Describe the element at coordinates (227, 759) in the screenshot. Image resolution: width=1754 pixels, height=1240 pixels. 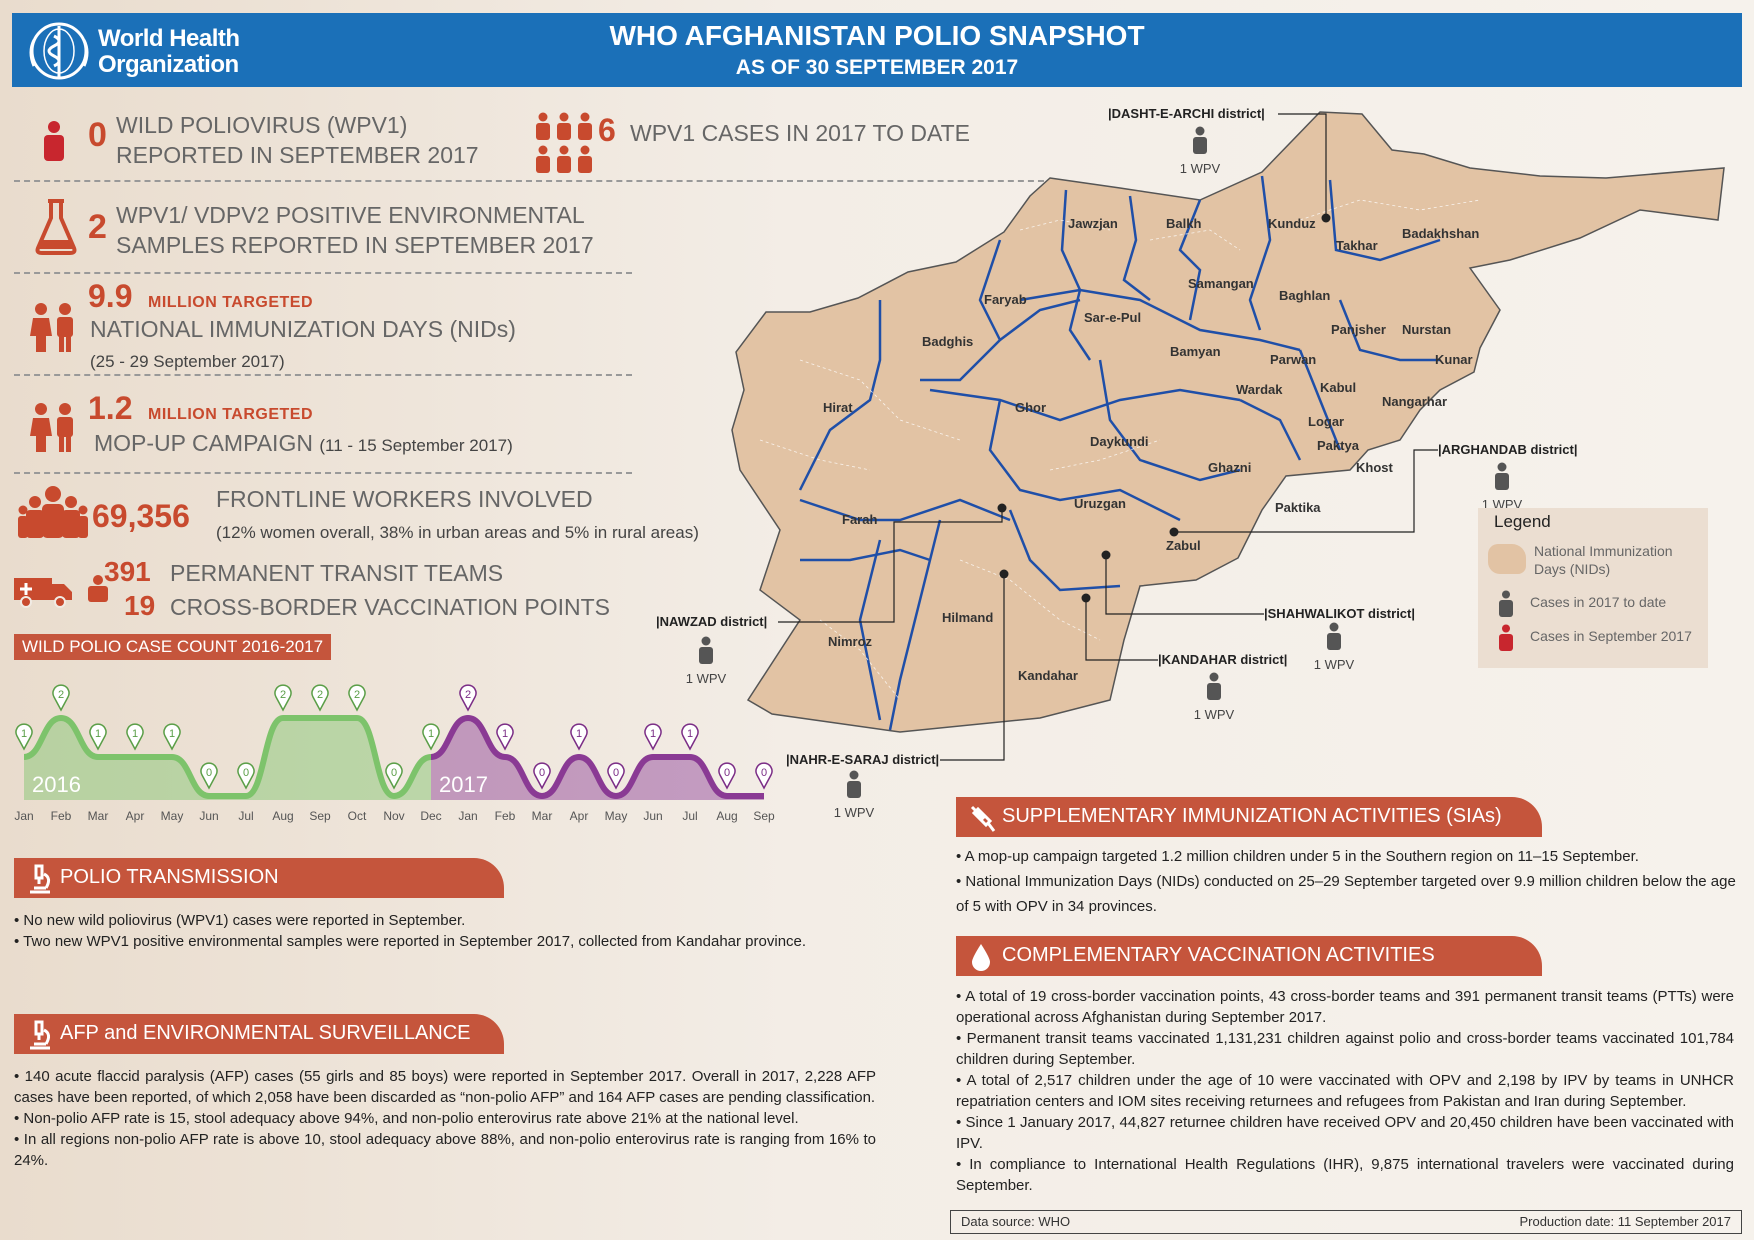
I see `series-2016-area` at that location.